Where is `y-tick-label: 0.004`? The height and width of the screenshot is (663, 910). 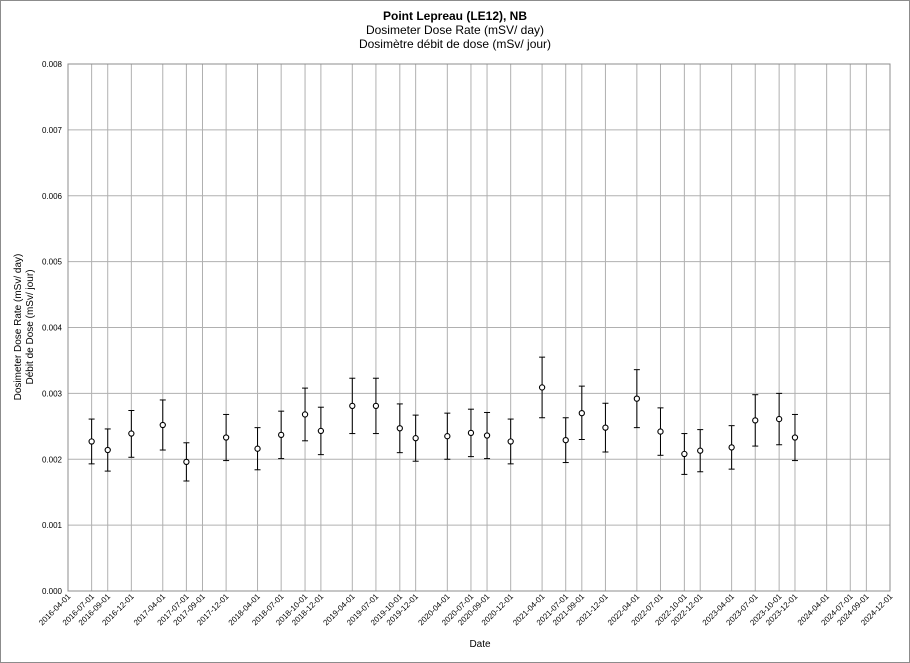
y-tick-label: 0.004 is located at coordinates (52, 328).